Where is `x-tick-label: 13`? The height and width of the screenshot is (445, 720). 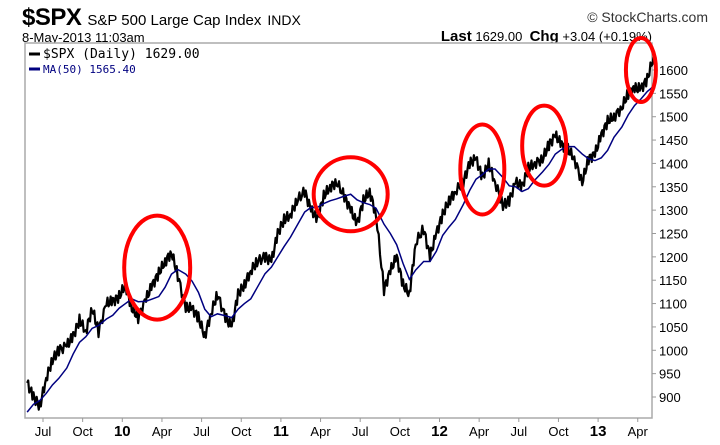
x-tick-label: 13 is located at coordinates (598, 431).